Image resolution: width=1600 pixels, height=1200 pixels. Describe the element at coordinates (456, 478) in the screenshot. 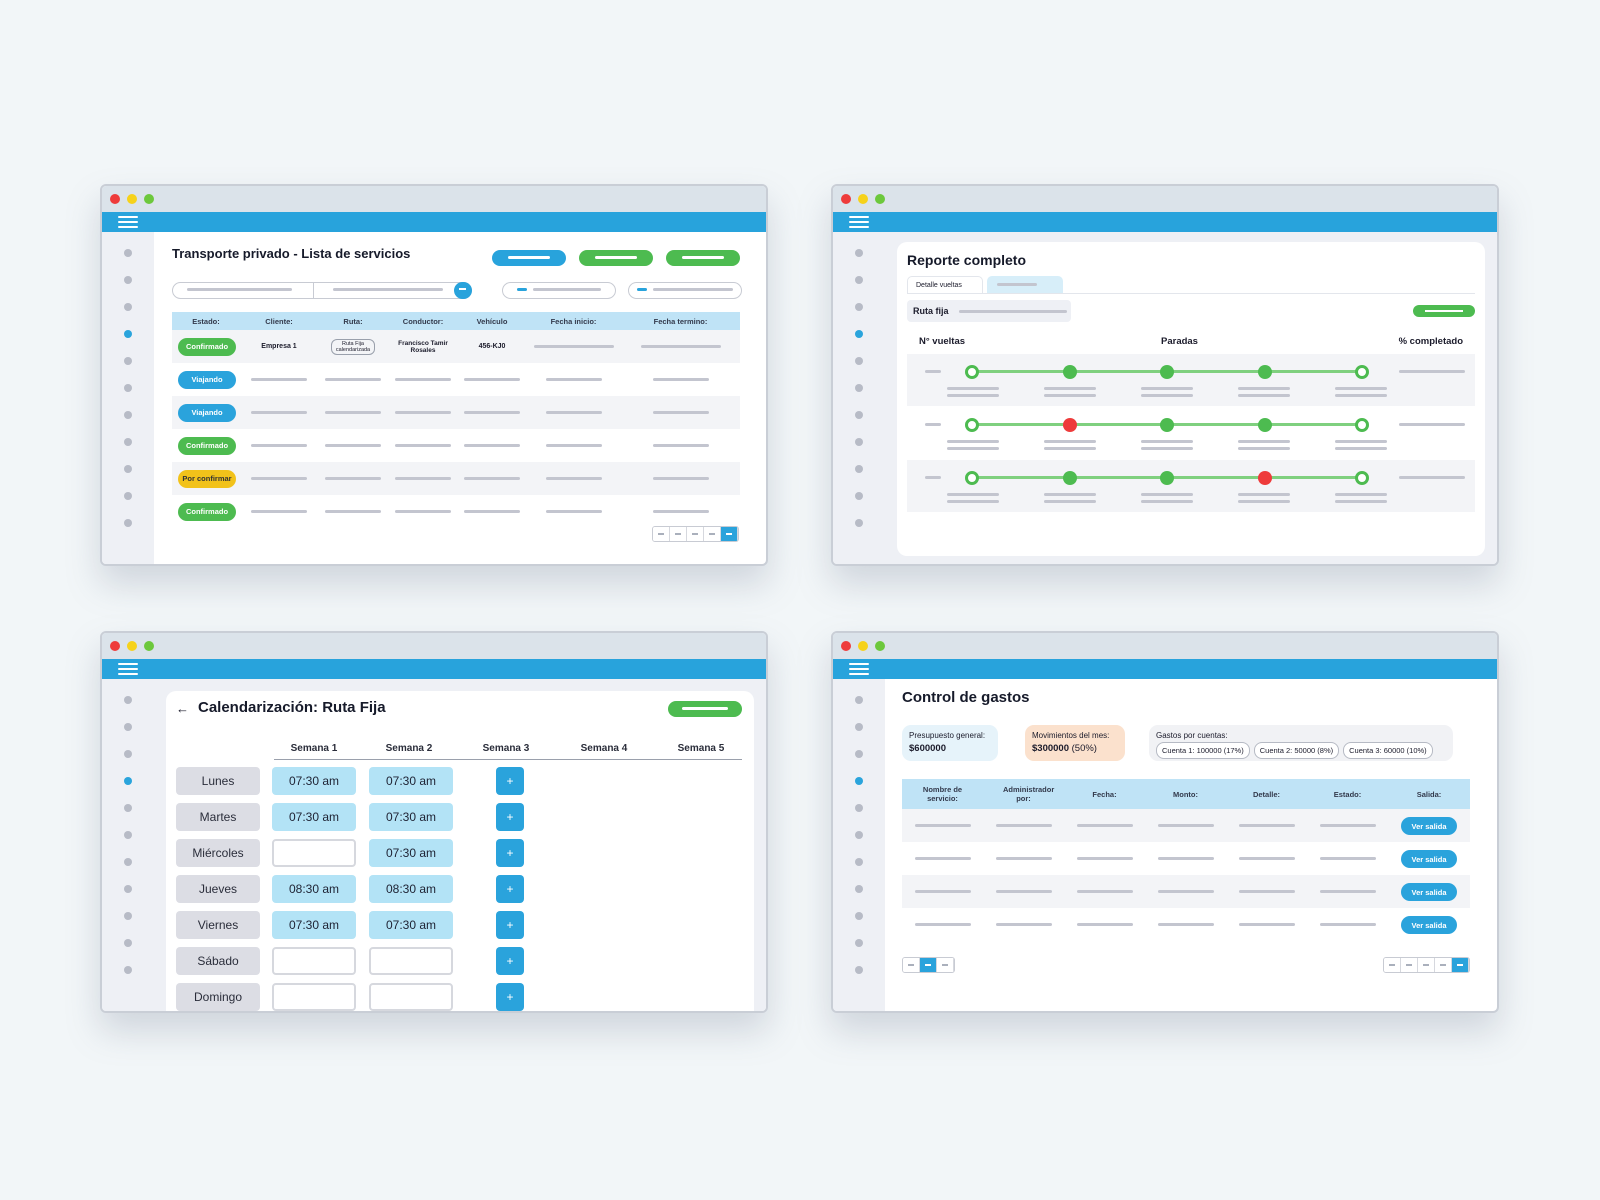

I see `table-row: Por confirmar` at that location.